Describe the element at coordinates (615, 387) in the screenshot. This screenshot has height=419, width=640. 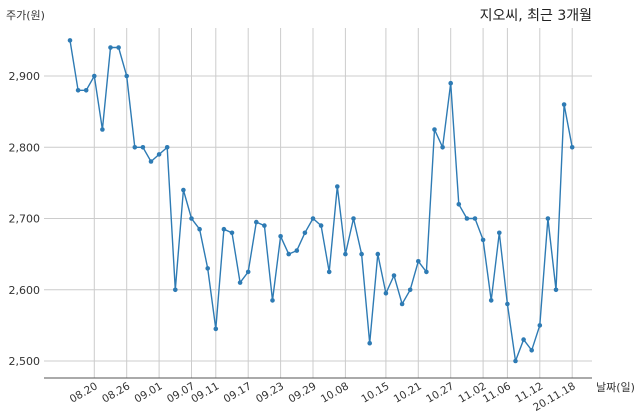
I see `x-axis-label: 날짜(일)` at that location.